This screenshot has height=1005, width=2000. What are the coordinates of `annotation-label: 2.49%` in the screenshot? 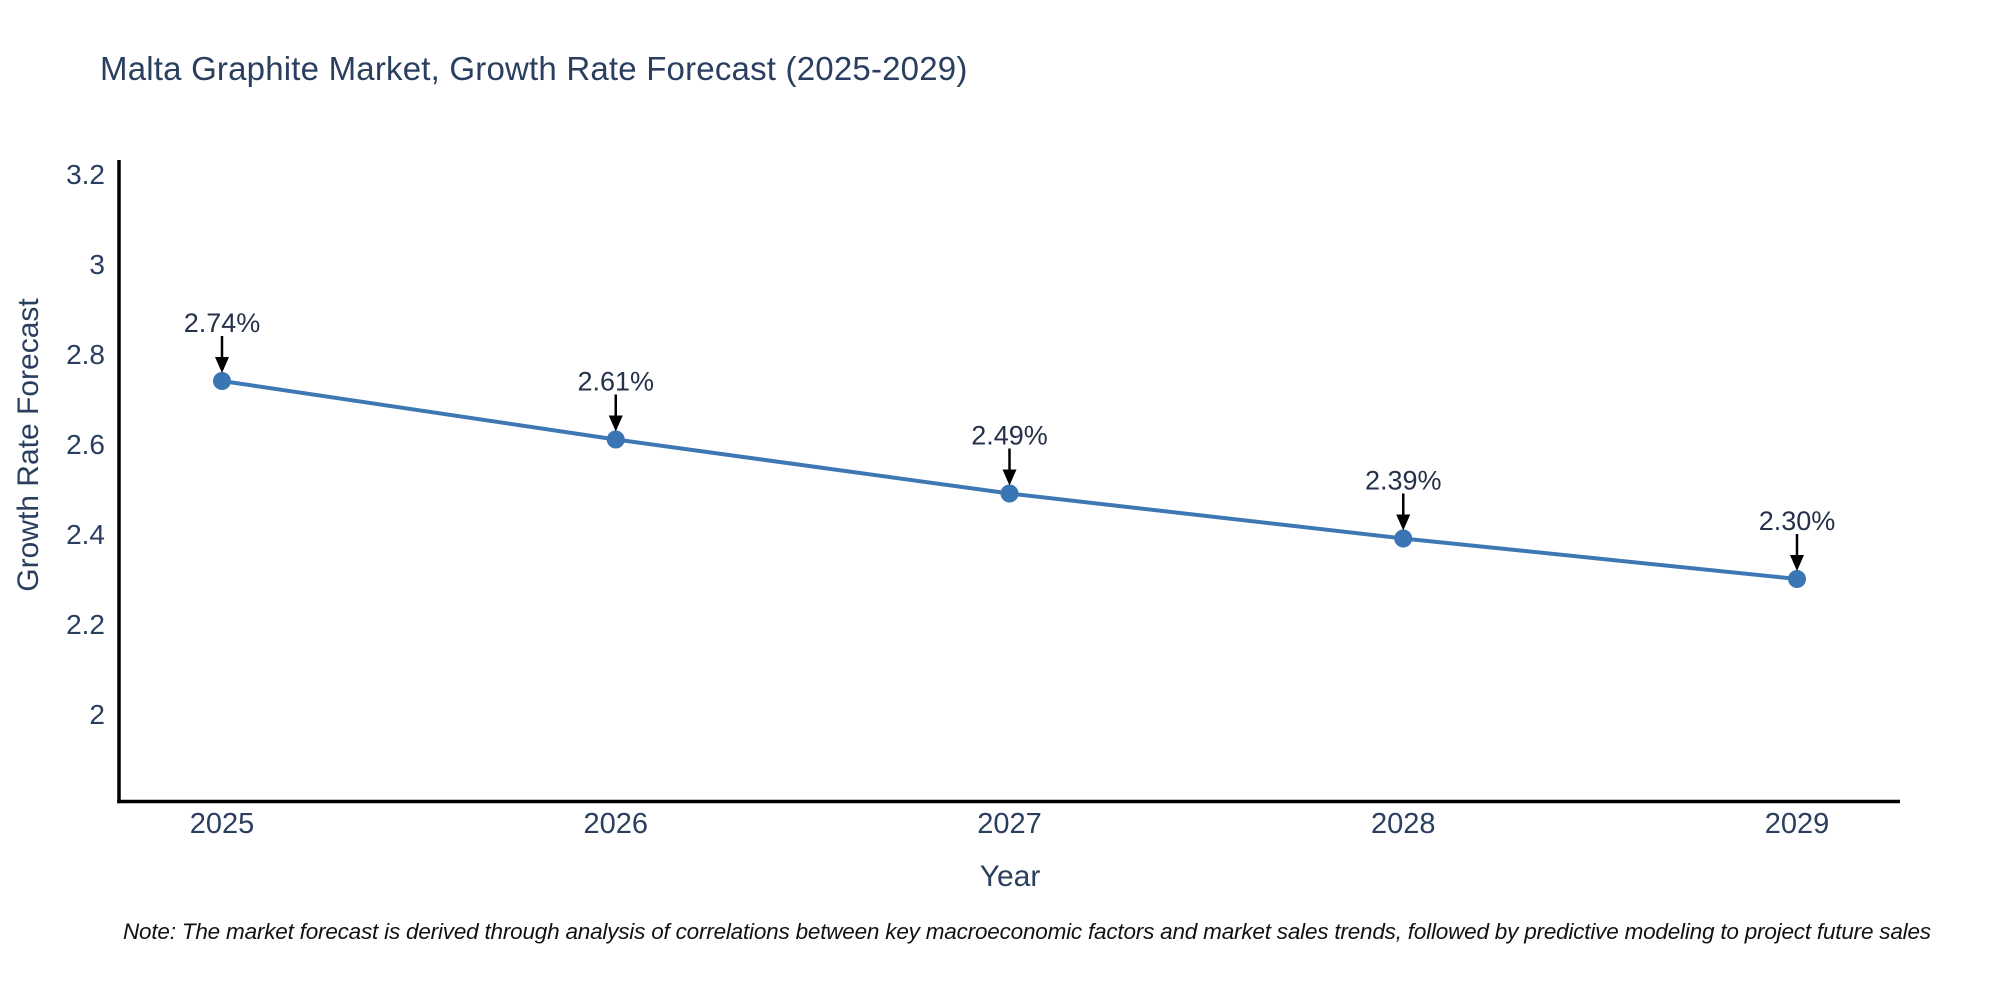 It's located at (1009, 436).